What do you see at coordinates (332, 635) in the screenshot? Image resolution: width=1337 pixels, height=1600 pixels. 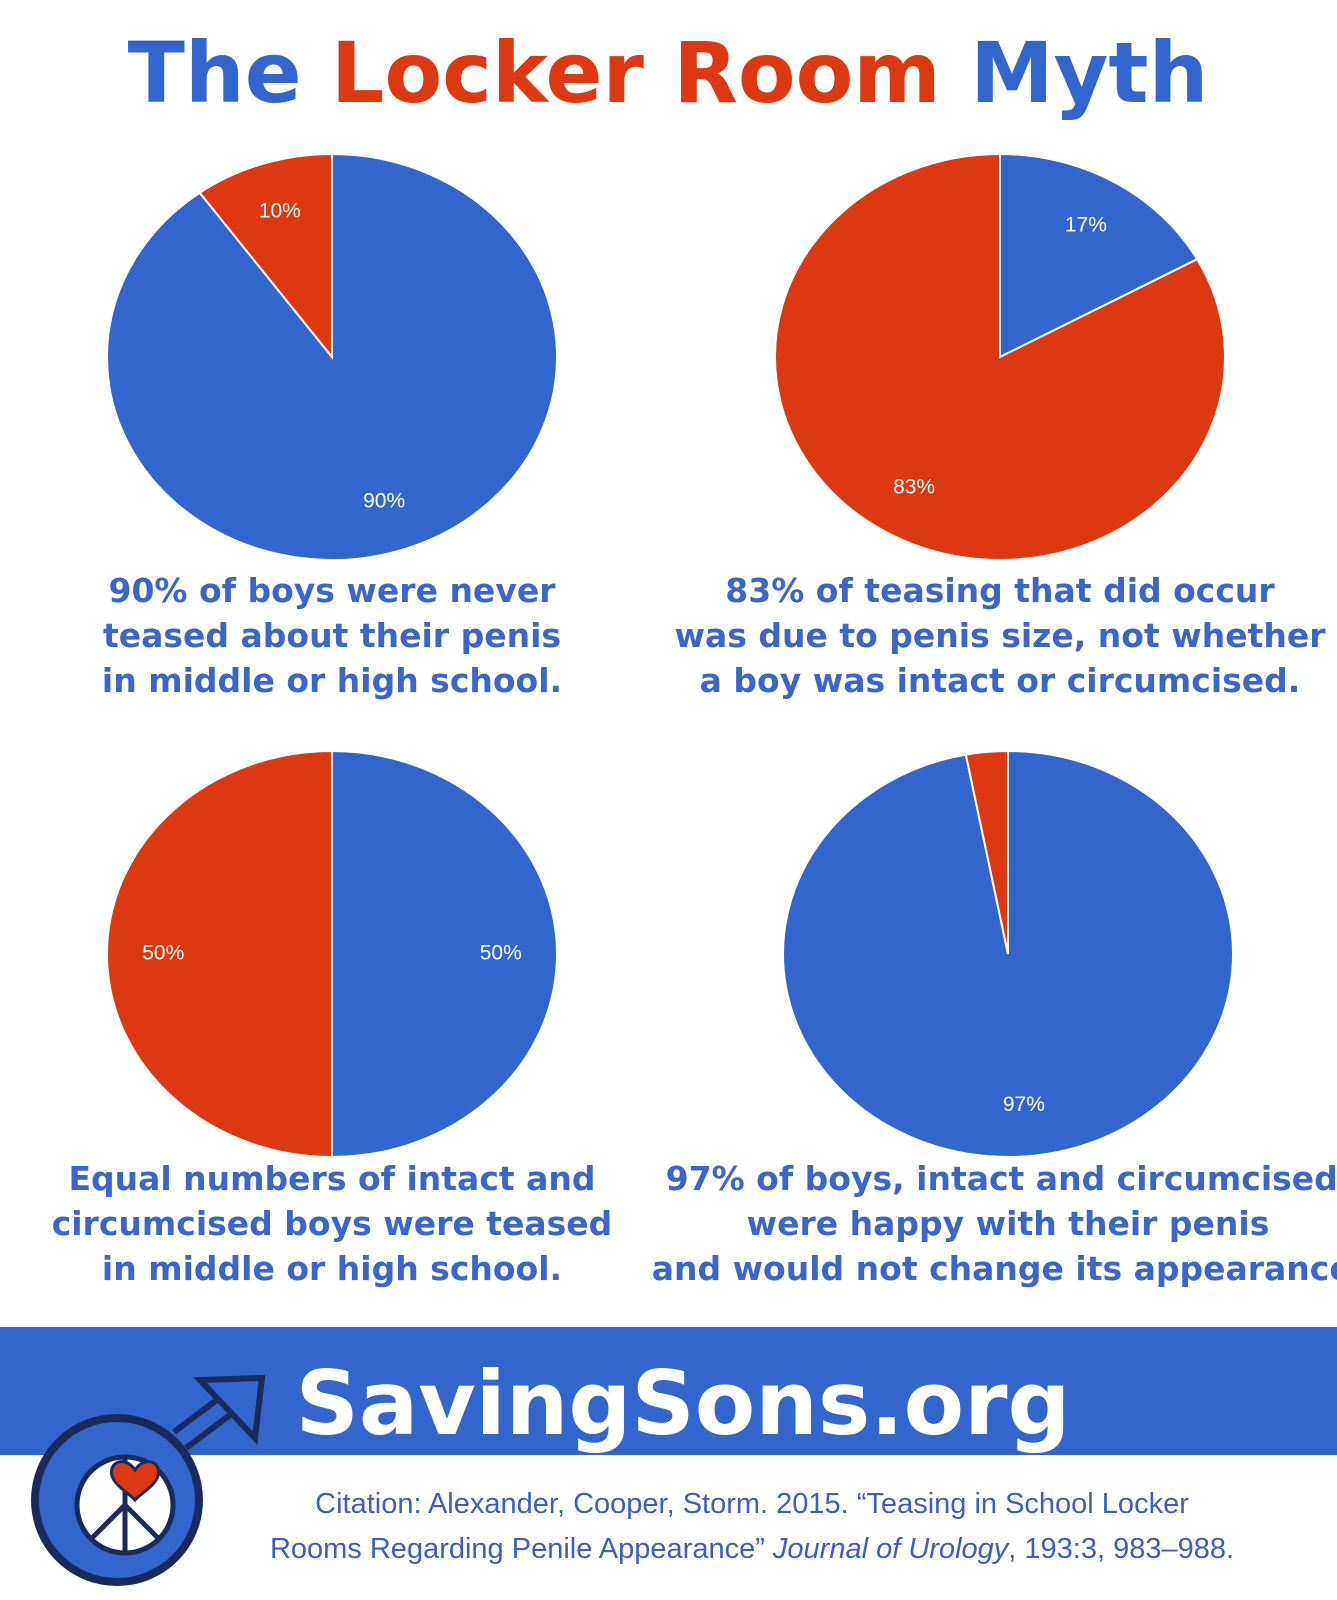 I see `caption-line: teased about their penis` at bounding box center [332, 635].